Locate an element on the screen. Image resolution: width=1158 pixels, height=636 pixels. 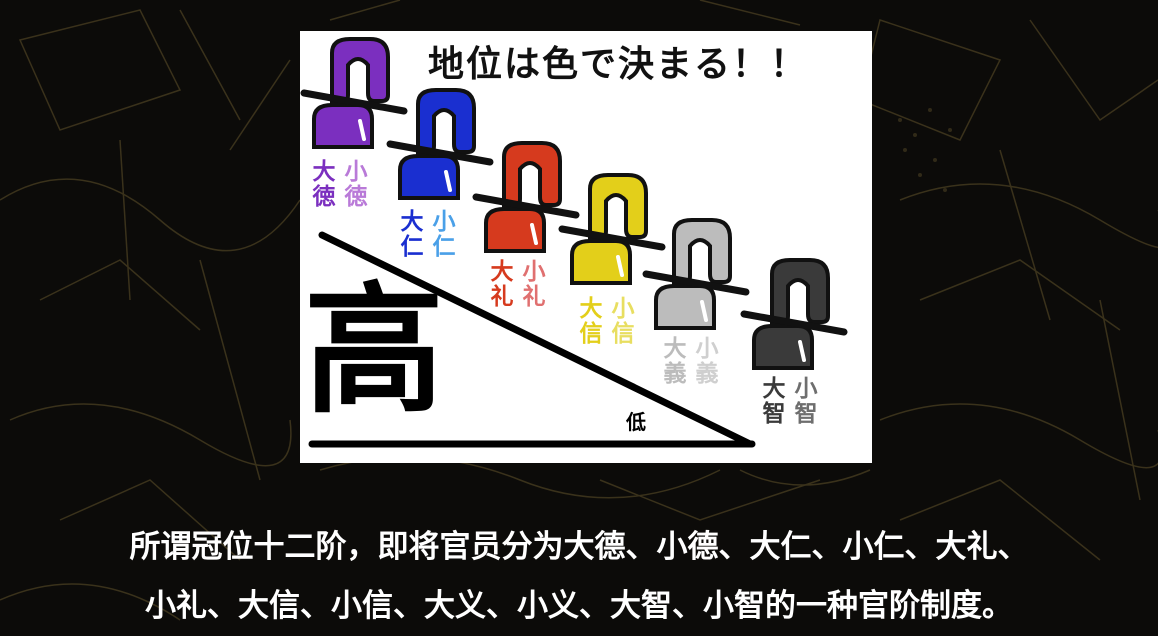
slide-title: 地位は色で決まる！！ is located at coordinates (618, 64).